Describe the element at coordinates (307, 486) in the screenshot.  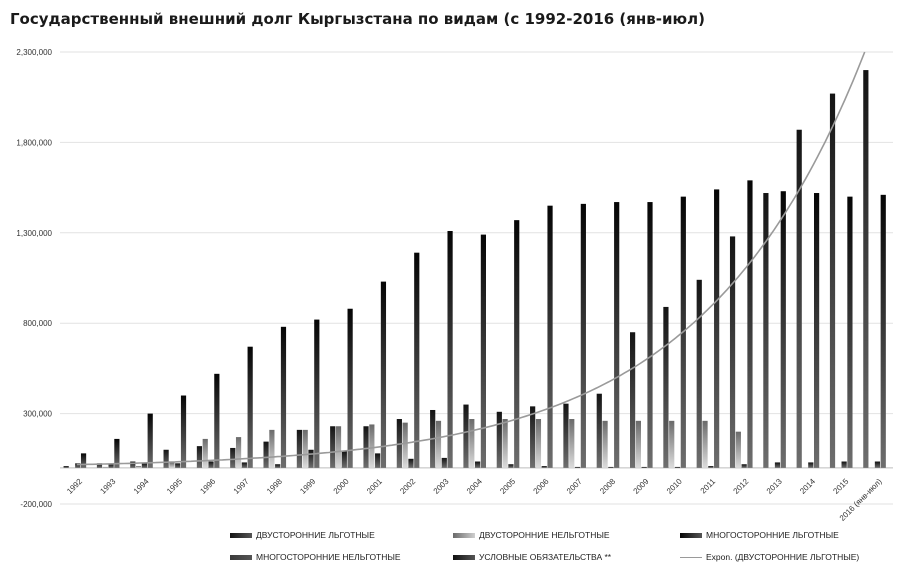
I see `x-tick-label: 1999` at that location.